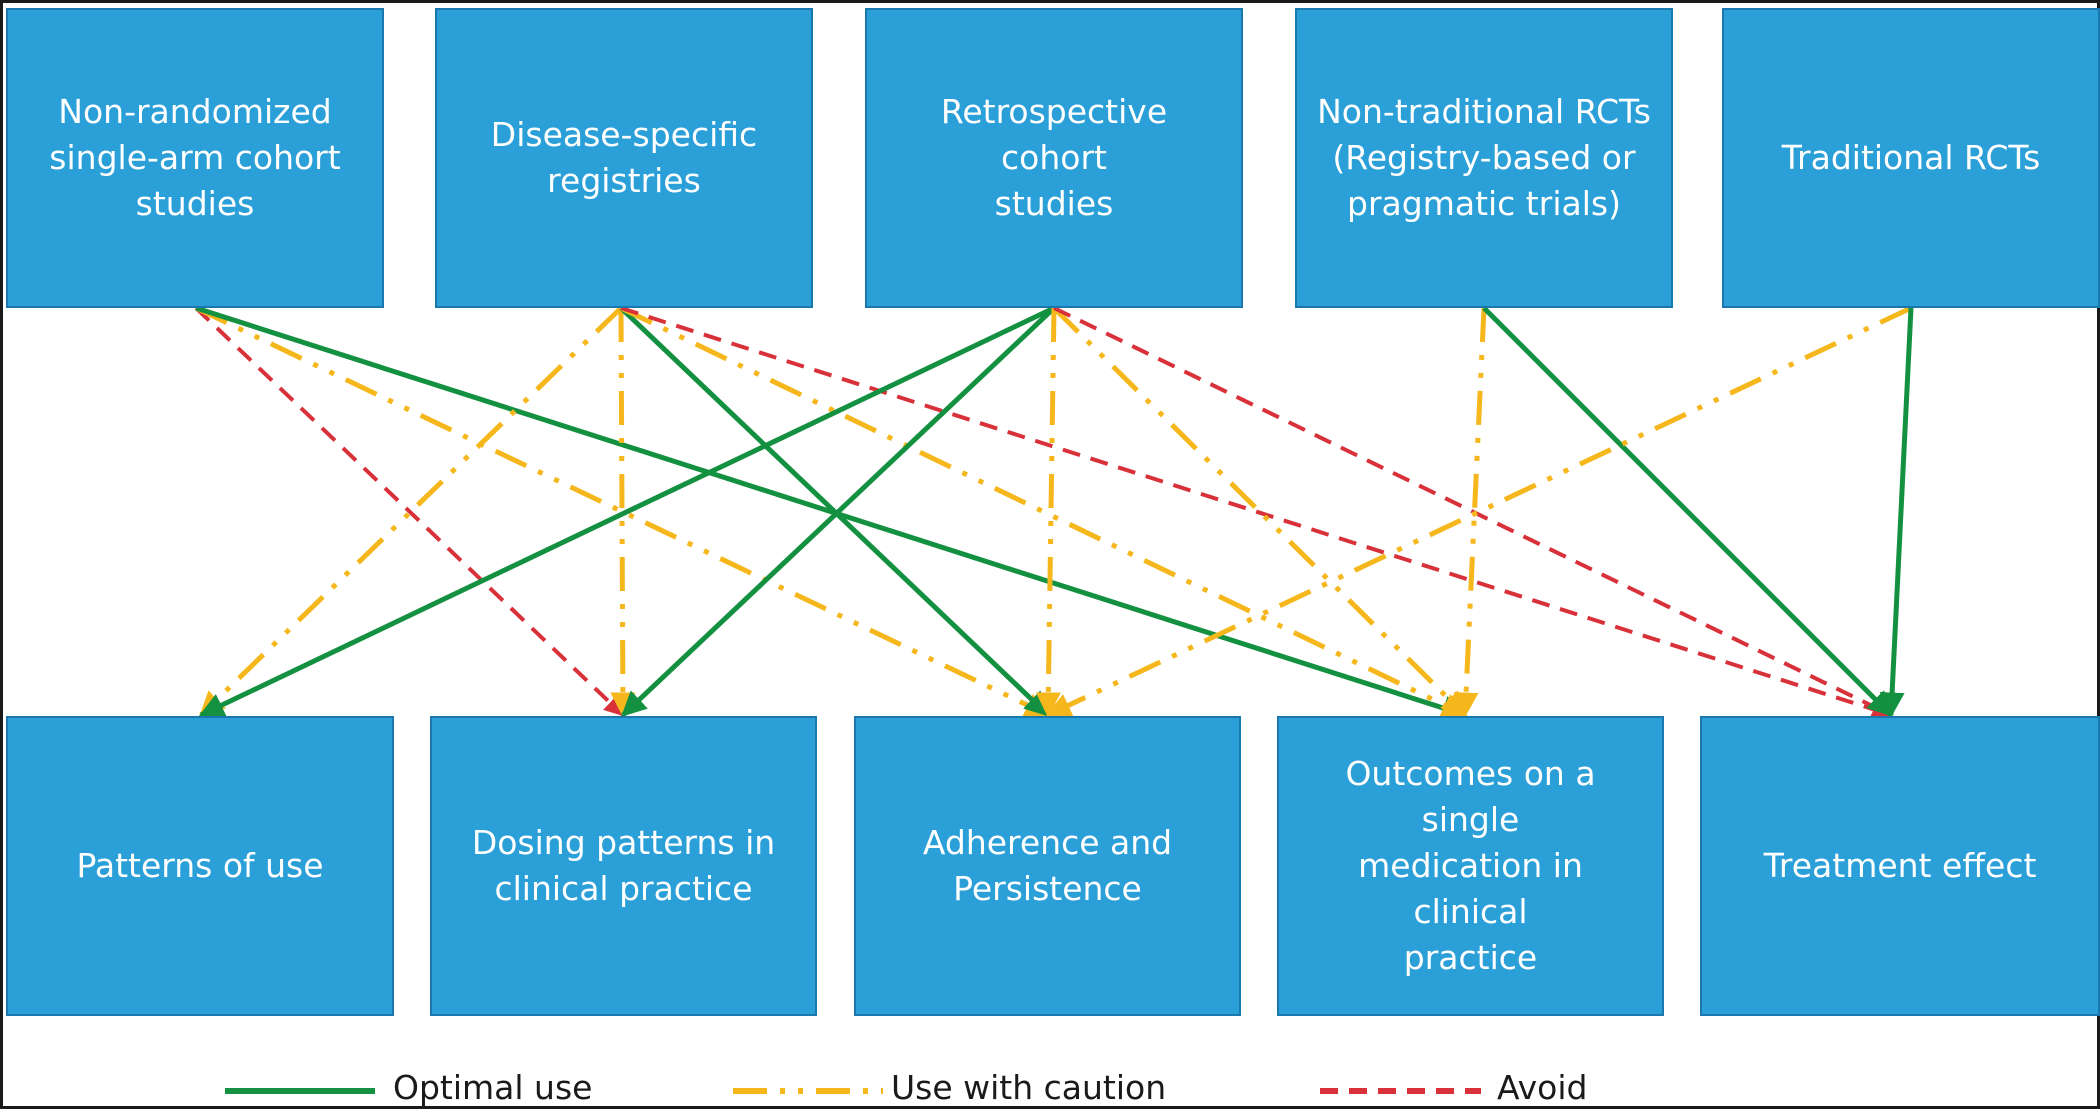 The width and height of the screenshot is (2100, 1112). What do you see at coordinates (1029, 1087) in the screenshot?
I see `legend-label-caution: Use with caution` at bounding box center [1029, 1087].